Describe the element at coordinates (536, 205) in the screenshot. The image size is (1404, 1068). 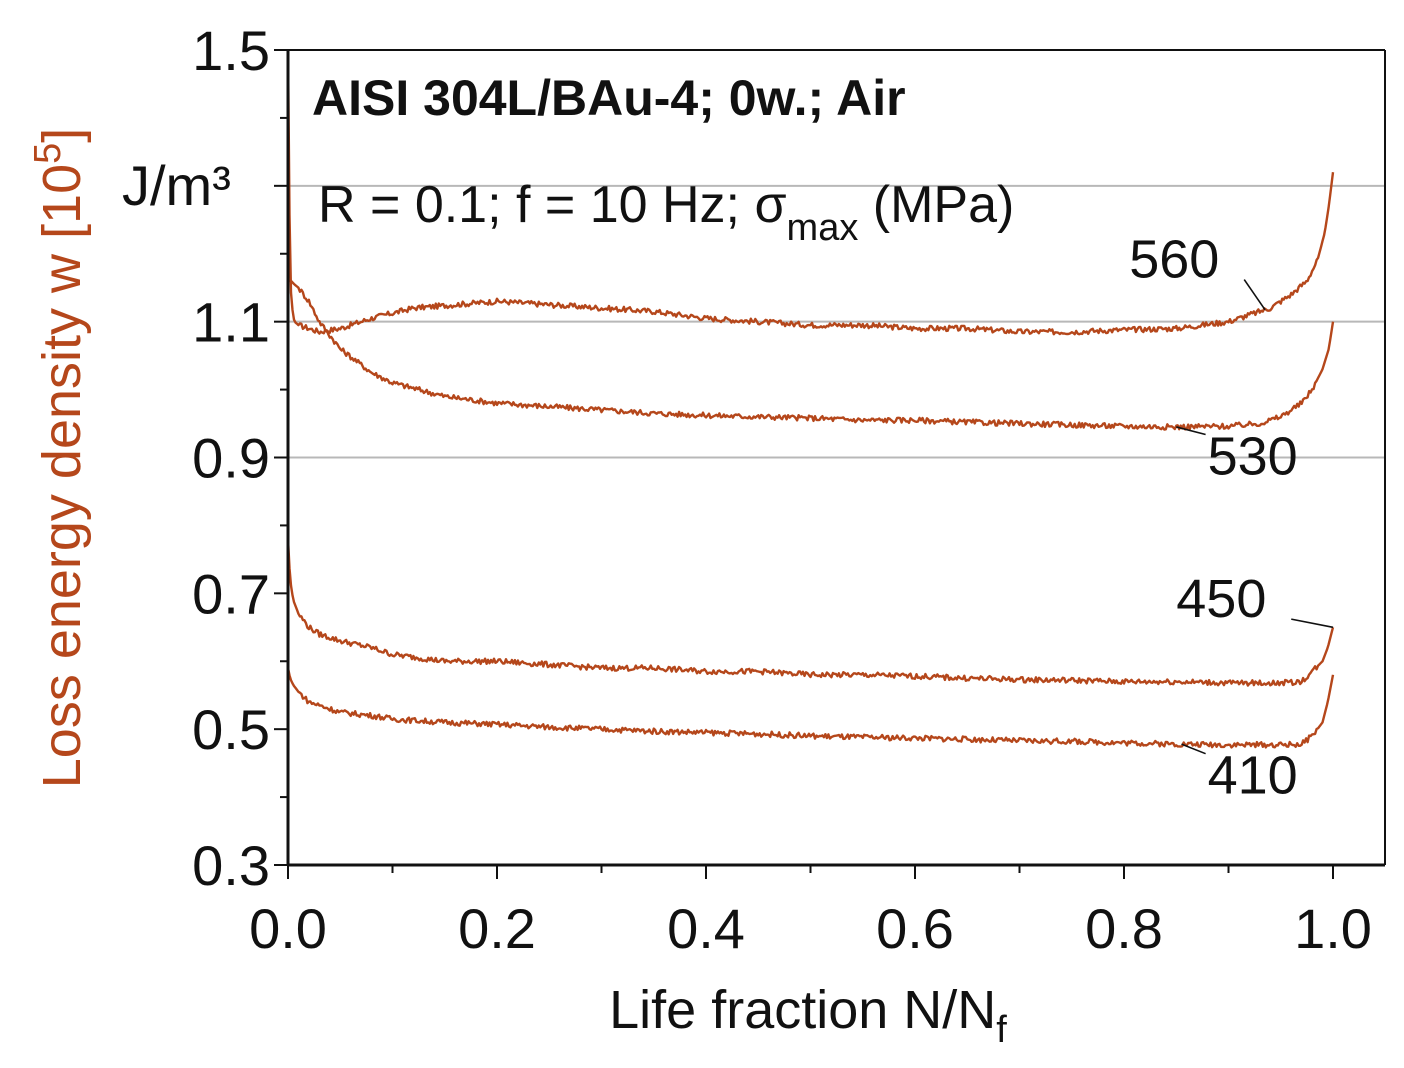
I see `subtitle-prefix: R = 0.1; f = 10 Hz;` at that location.